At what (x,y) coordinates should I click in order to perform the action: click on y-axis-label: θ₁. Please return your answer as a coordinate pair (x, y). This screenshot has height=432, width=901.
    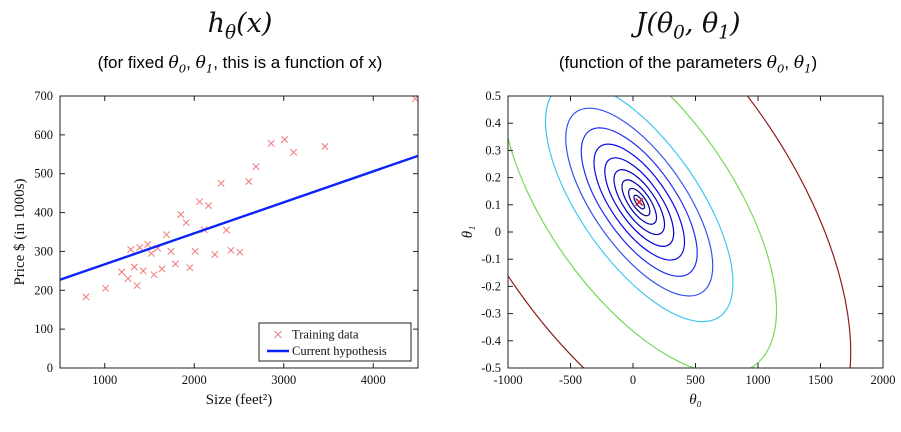
    Looking at the image, I should click on (468, 232).